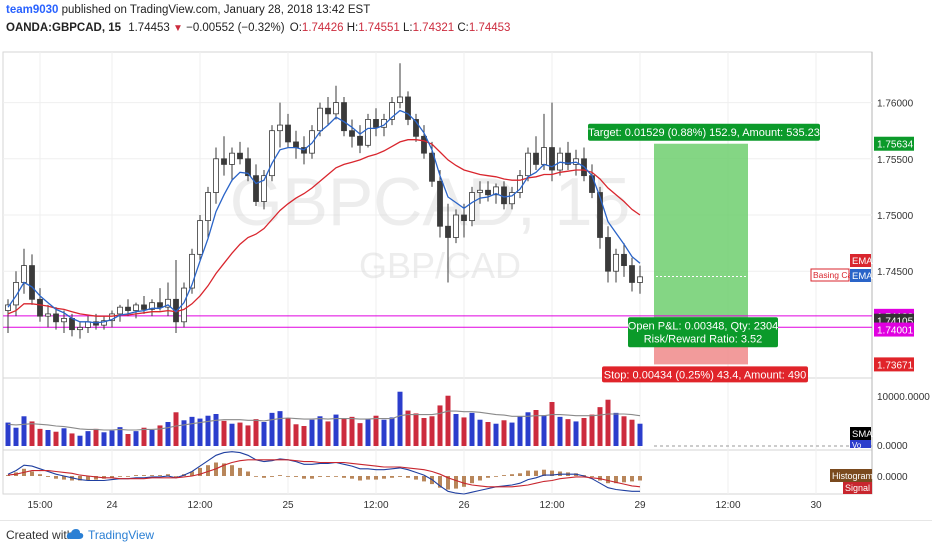 Image resolution: width=932 pixels, height=551 pixels. I want to click on tradingview-link: TradingView, so click(121, 535).